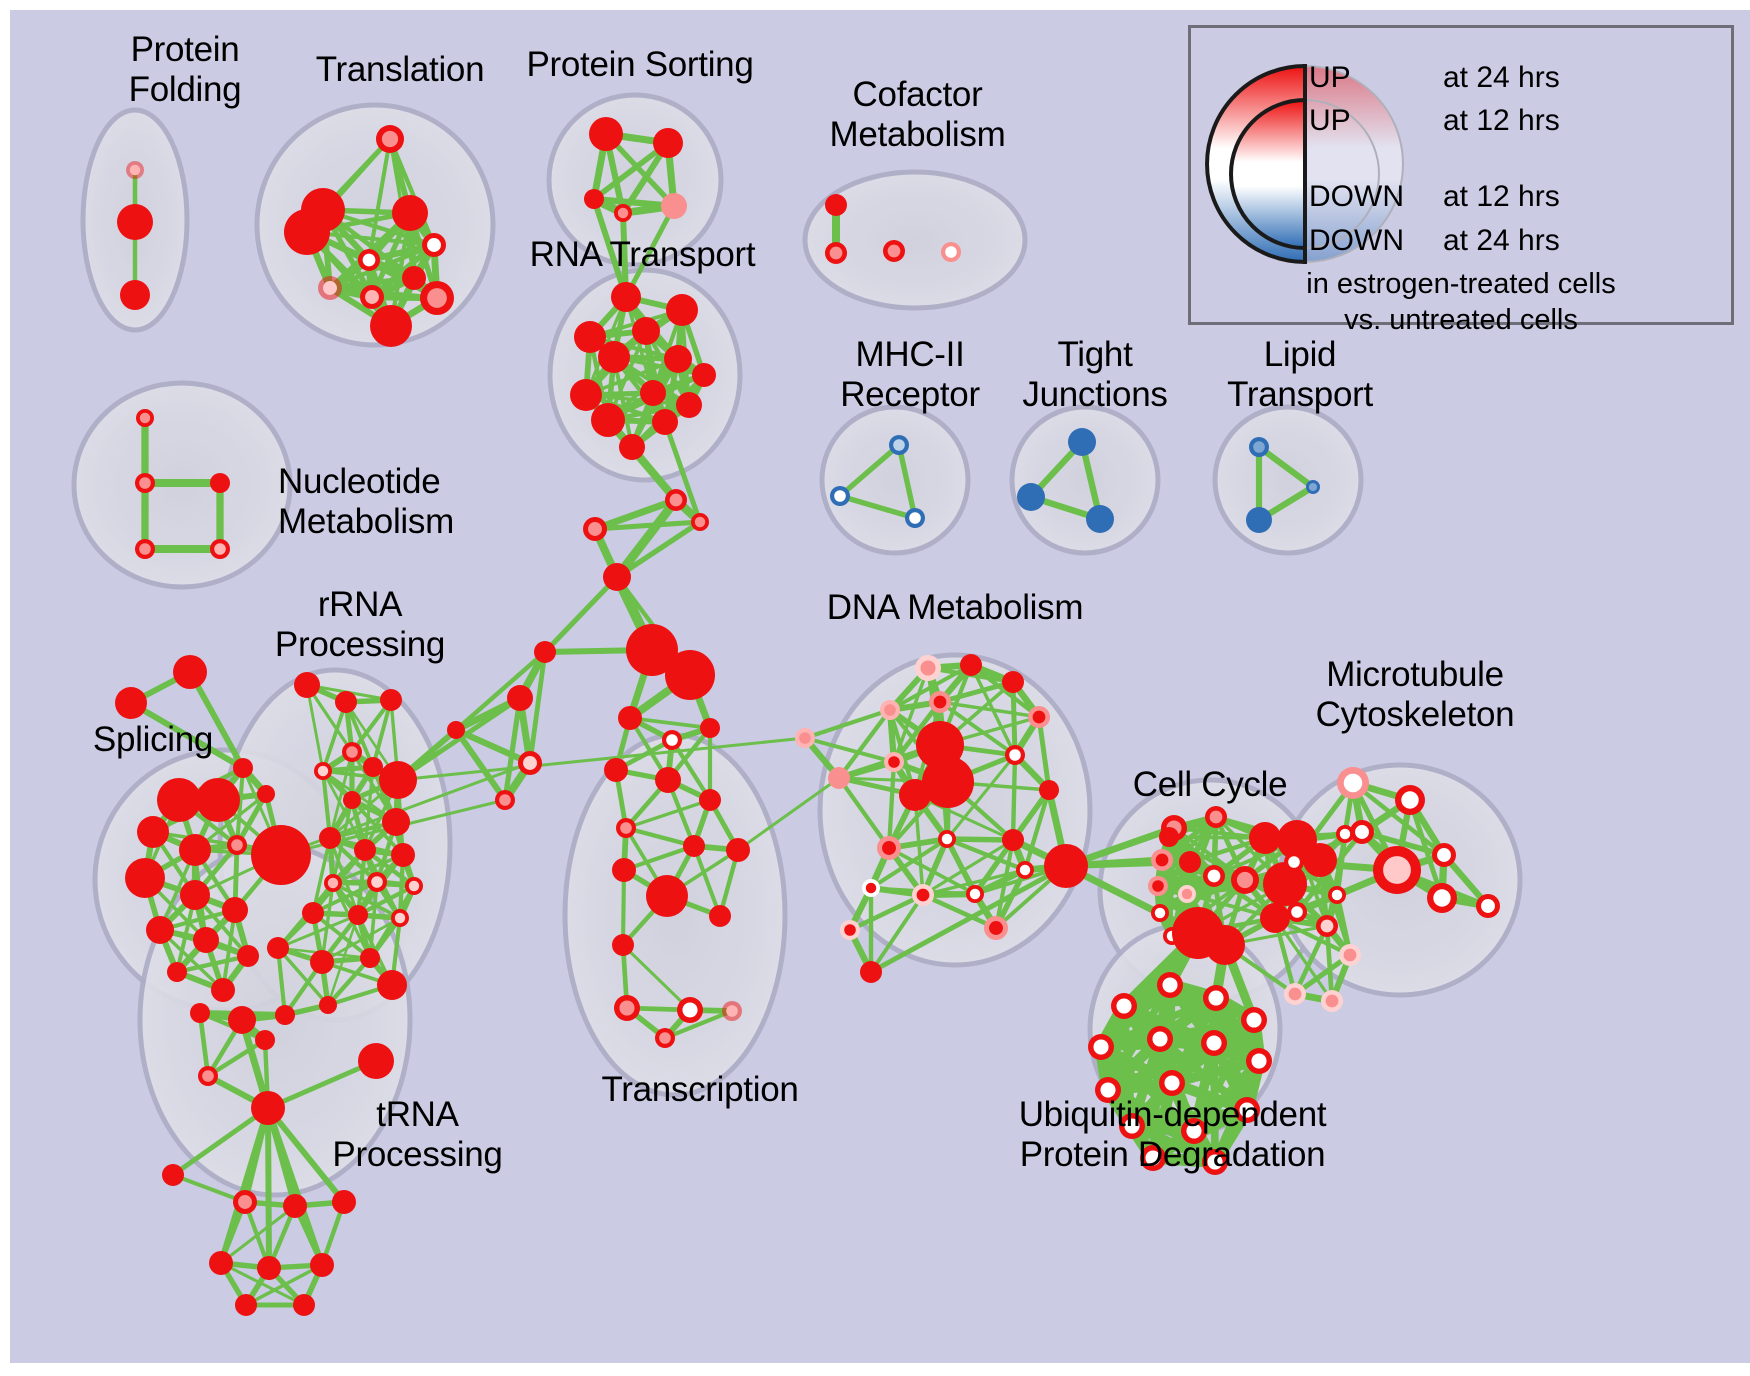 The height and width of the screenshot is (1376, 1750). Describe the element at coordinates (1288, 480) in the screenshot. I see `cluster-blob-lipid-transport` at that location.